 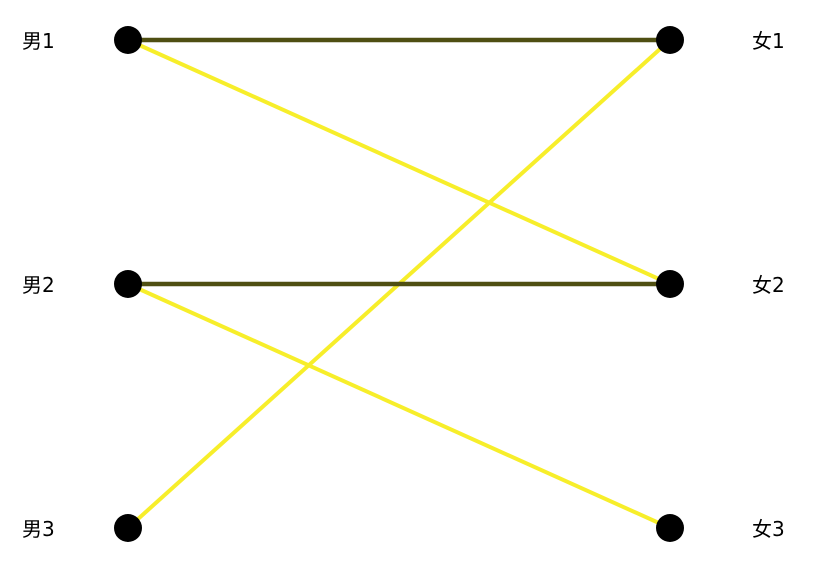 I want to click on label-right-3: 女3, so click(x=768, y=529).